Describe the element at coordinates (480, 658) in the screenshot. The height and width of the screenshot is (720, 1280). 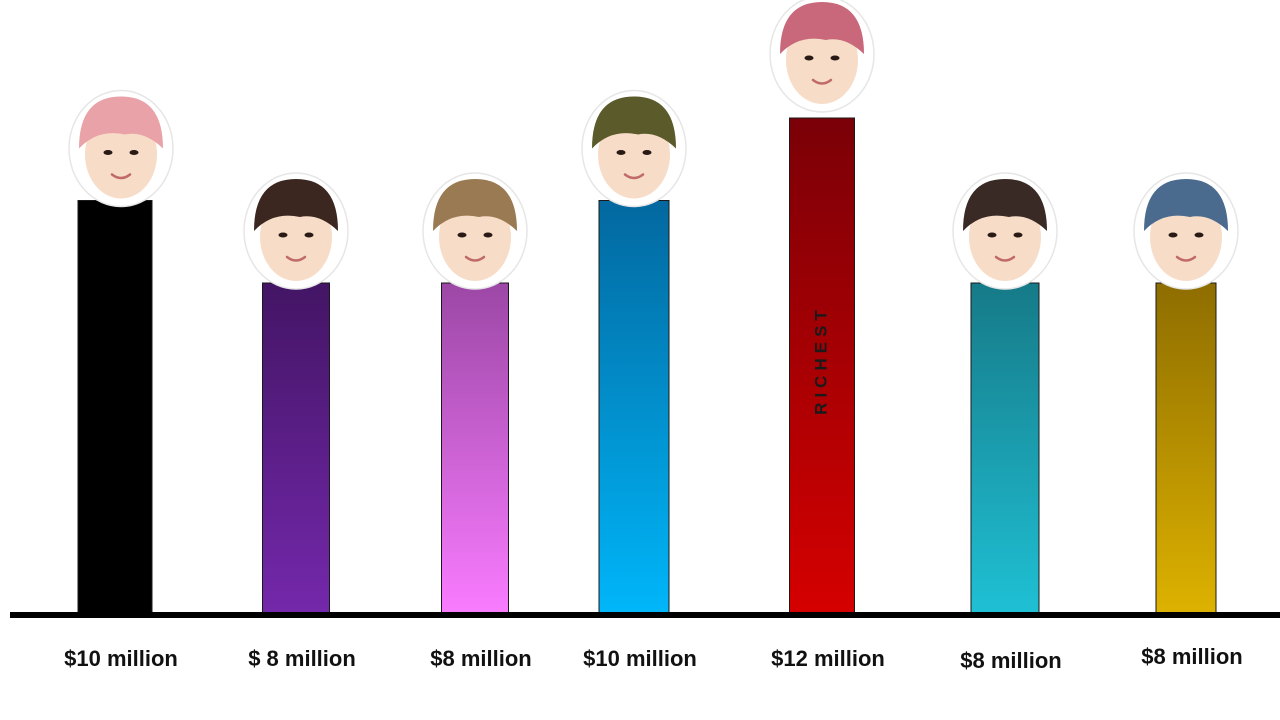
I see `category-label-3: $8 million` at that location.